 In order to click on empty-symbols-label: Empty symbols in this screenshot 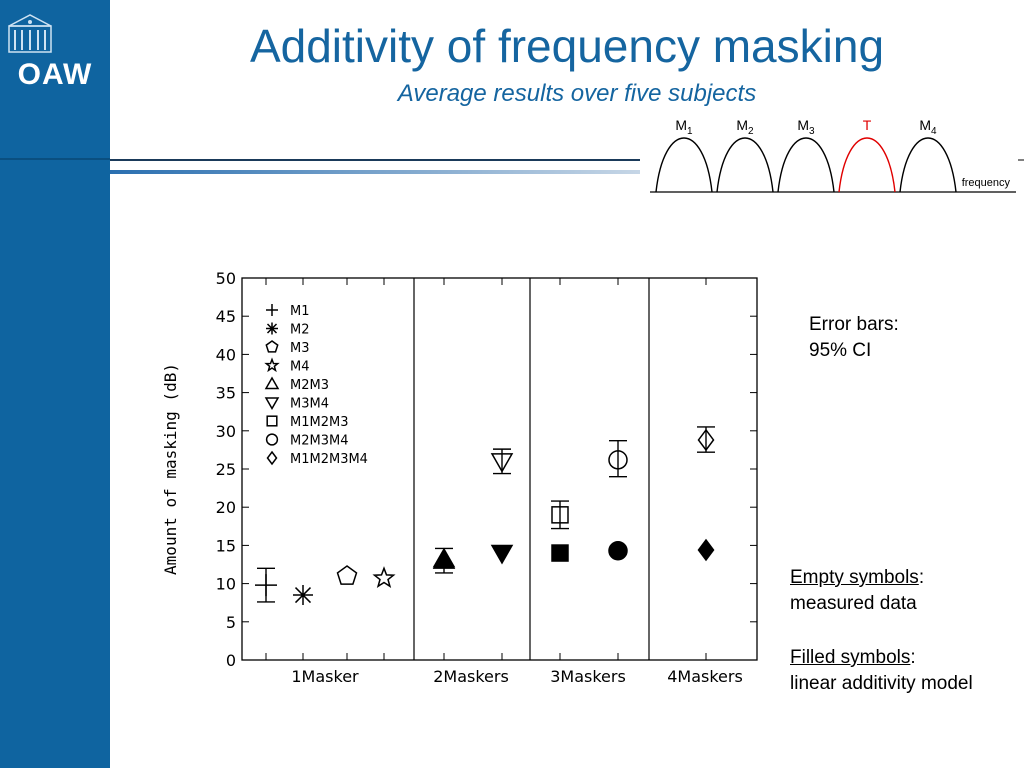, I will do `click(854, 577)`.